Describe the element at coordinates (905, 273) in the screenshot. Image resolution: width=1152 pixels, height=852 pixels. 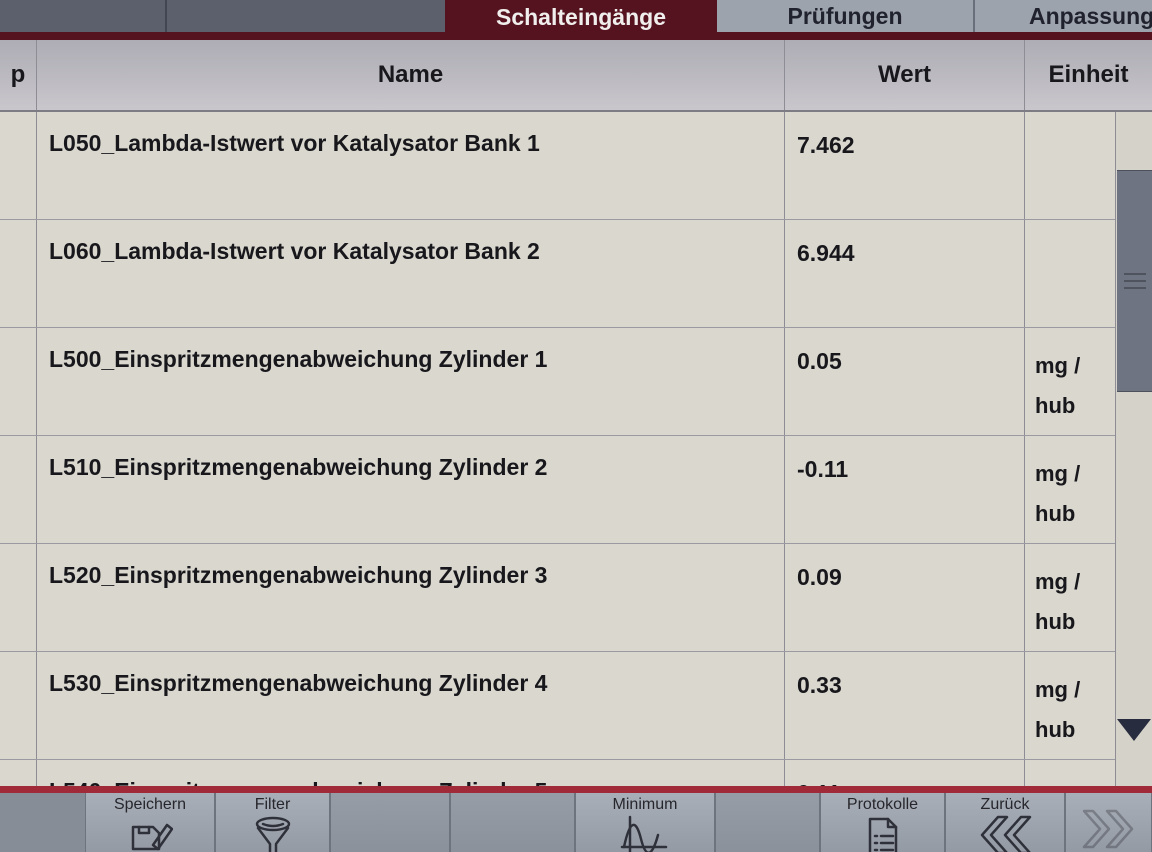
I see `wert-cell: 6.944` at that location.